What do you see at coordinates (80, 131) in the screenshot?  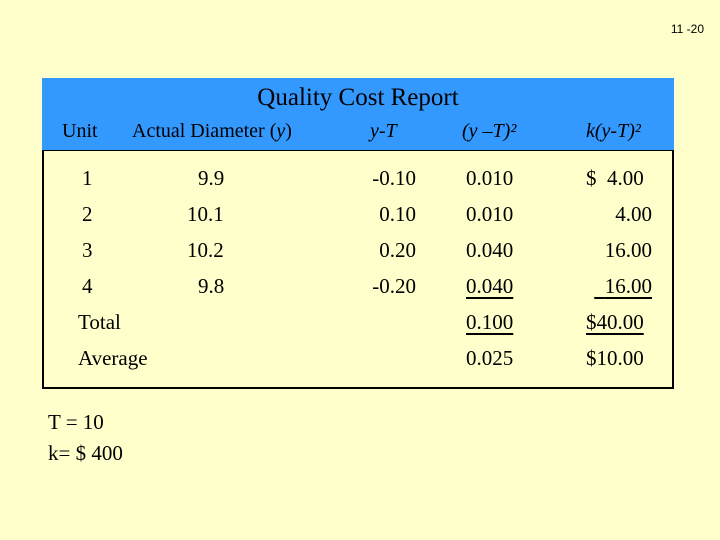 I see `col-header-unit: Unit` at bounding box center [80, 131].